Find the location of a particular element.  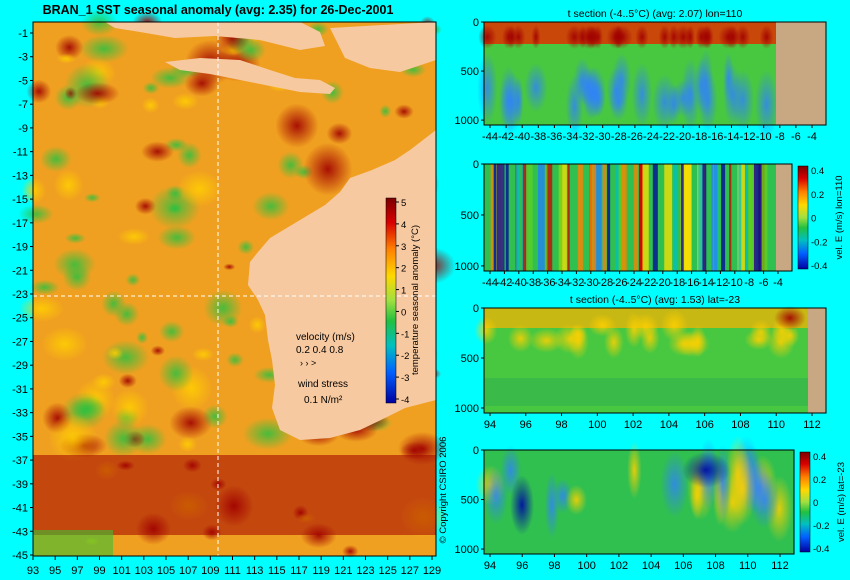

lon-tick-label: 97 is located at coordinates (77, 571).